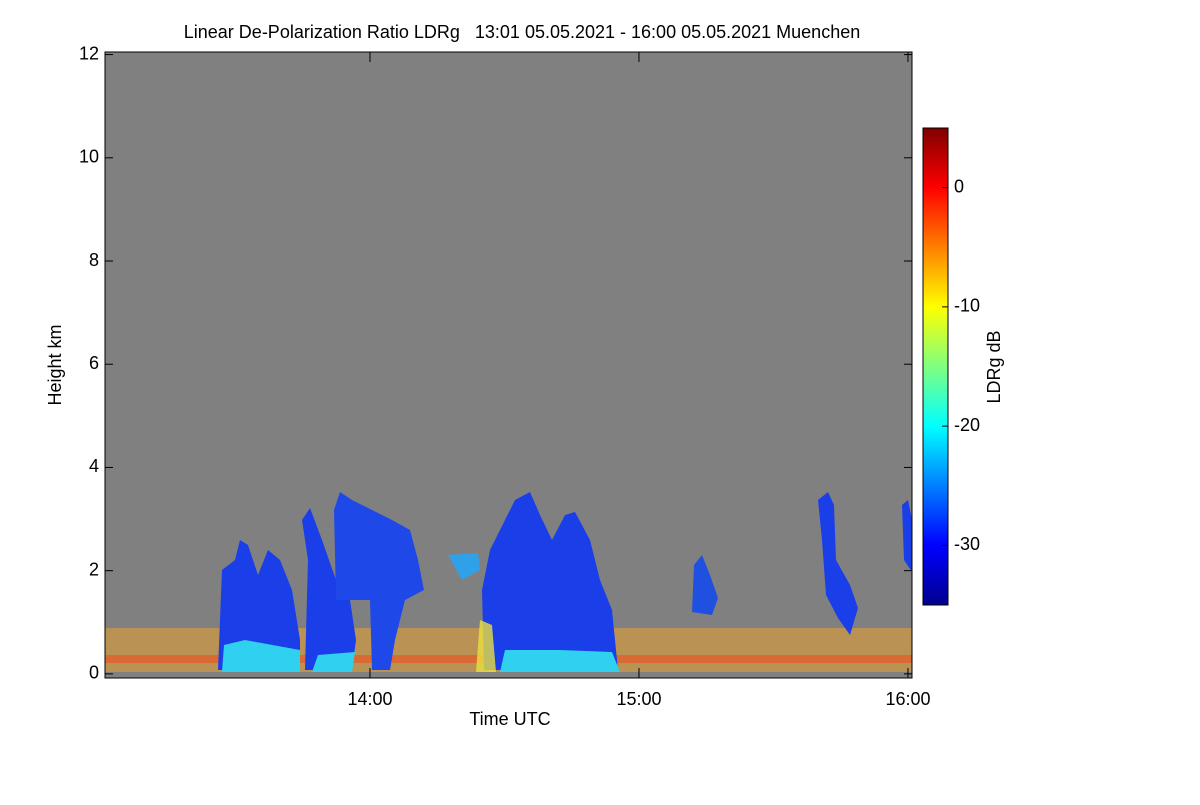 This screenshot has height=805, width=1200. What do you see at coordinates (935, 366) in the screenshot?
I see `colorbar` at bounding box center [935, 366].